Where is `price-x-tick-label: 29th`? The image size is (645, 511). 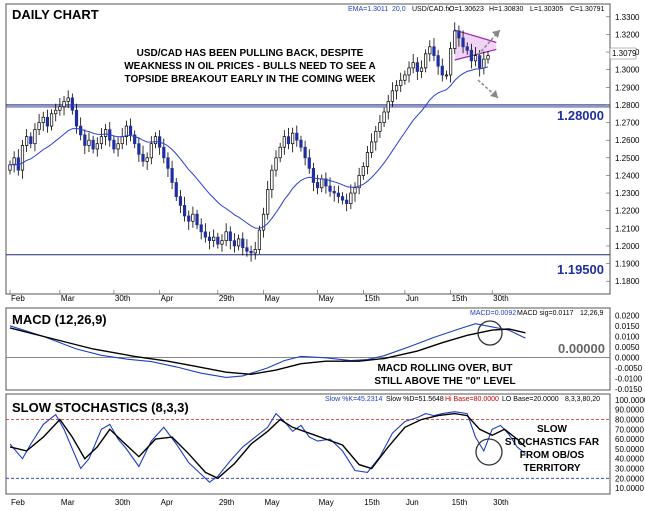
price-x-tick-label: 29th is located at coordinates (227, 298).